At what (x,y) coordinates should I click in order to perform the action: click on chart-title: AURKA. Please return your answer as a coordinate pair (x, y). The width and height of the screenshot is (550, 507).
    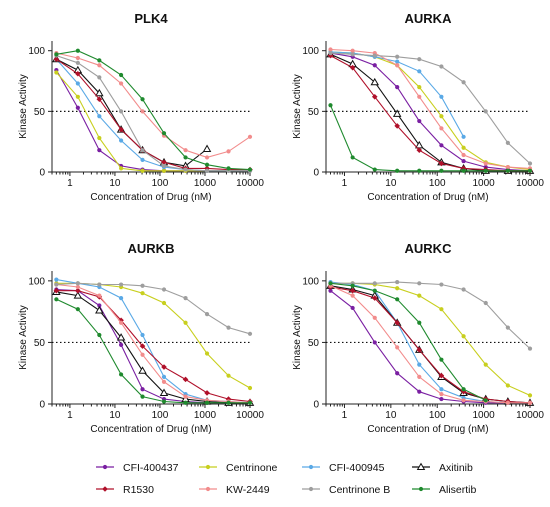
    Looking at the image, I should click on (429, 18).